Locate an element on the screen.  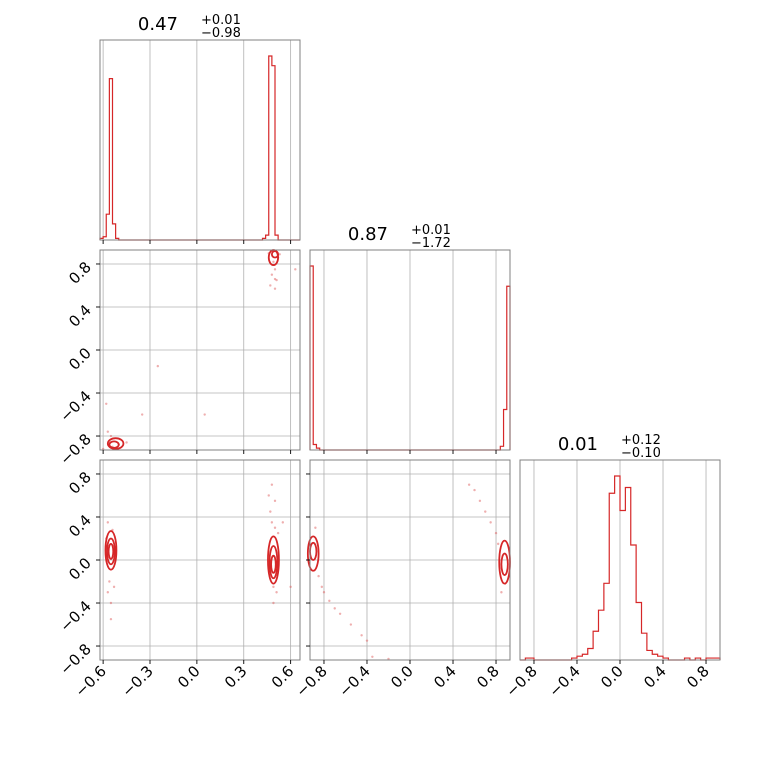
title-param-1: 0.87 is located at coordinates (368, 234).